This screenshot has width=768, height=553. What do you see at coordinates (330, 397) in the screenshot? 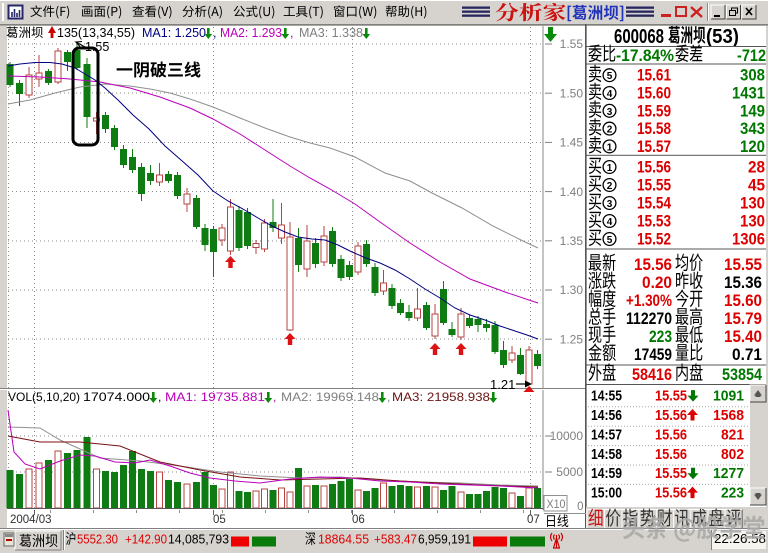
I see `svg-text: MA2: 19969.148` at bounding box center [330, 397].